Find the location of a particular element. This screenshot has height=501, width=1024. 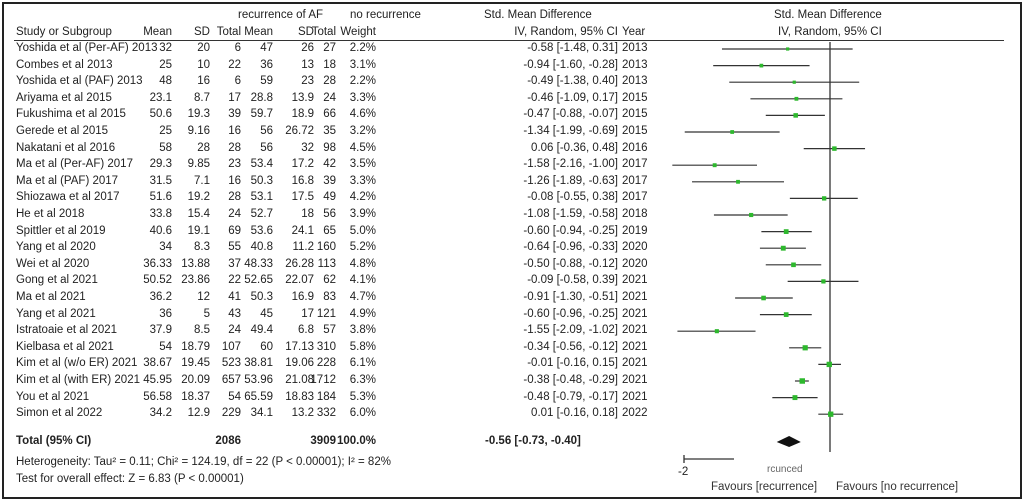

row-sd2: 13 is located at coordinates (307, 64).